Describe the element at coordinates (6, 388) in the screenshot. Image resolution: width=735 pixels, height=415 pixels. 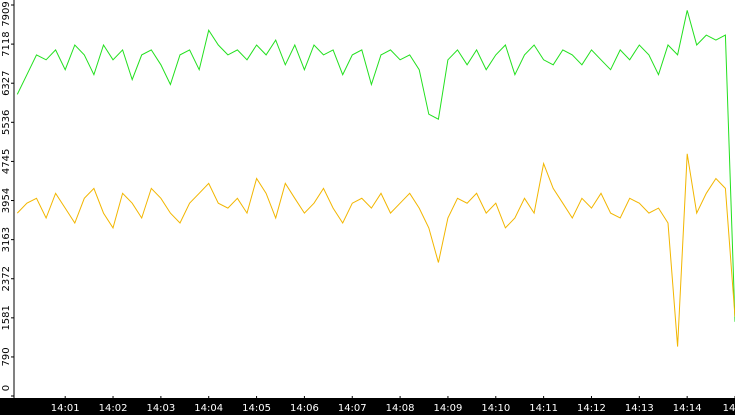
I see `y-tick-label: 0` at that location.